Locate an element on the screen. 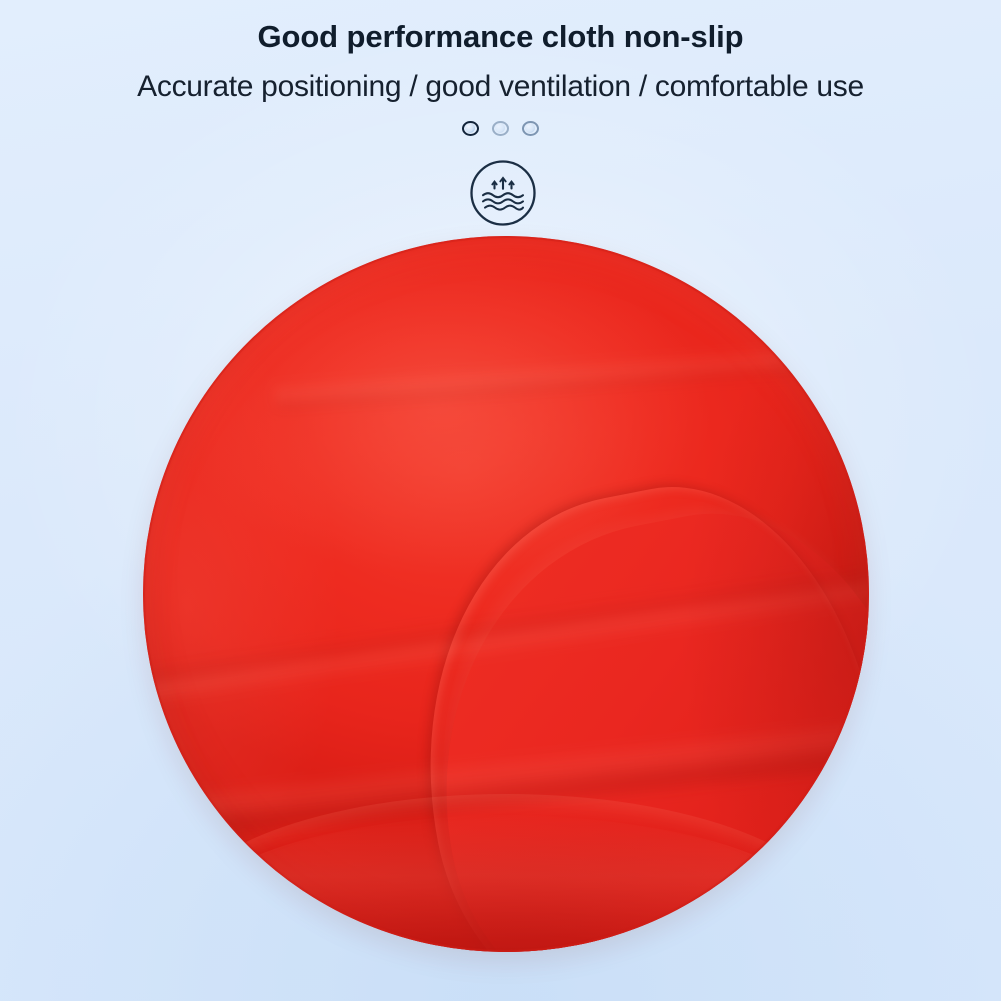 The width and height of the screenshot is (1001, 1001). cushion-bottom-hem is located at coordinates (506, 873).